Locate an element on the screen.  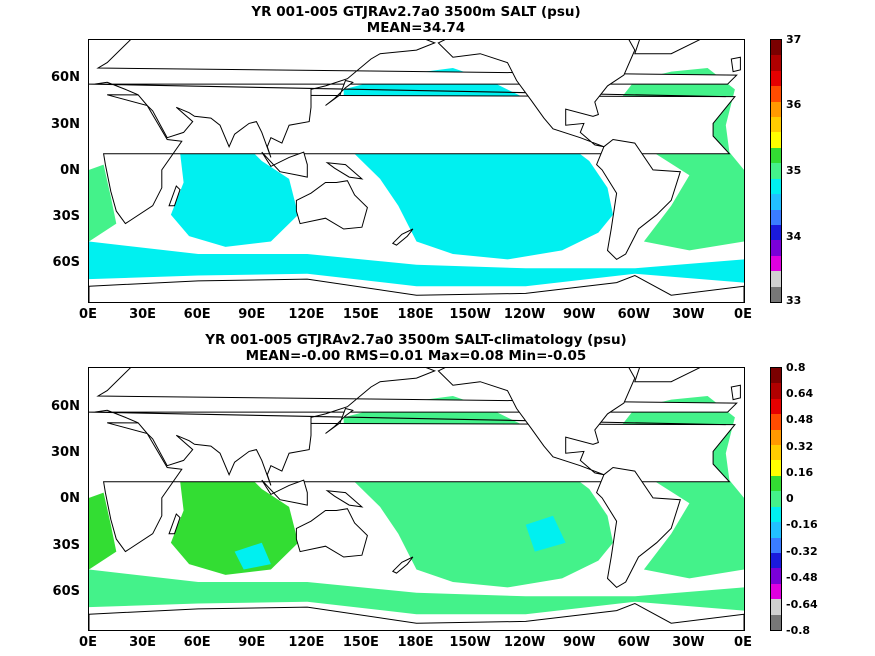
lon-label: 30W is located at coordinates (688, 642).